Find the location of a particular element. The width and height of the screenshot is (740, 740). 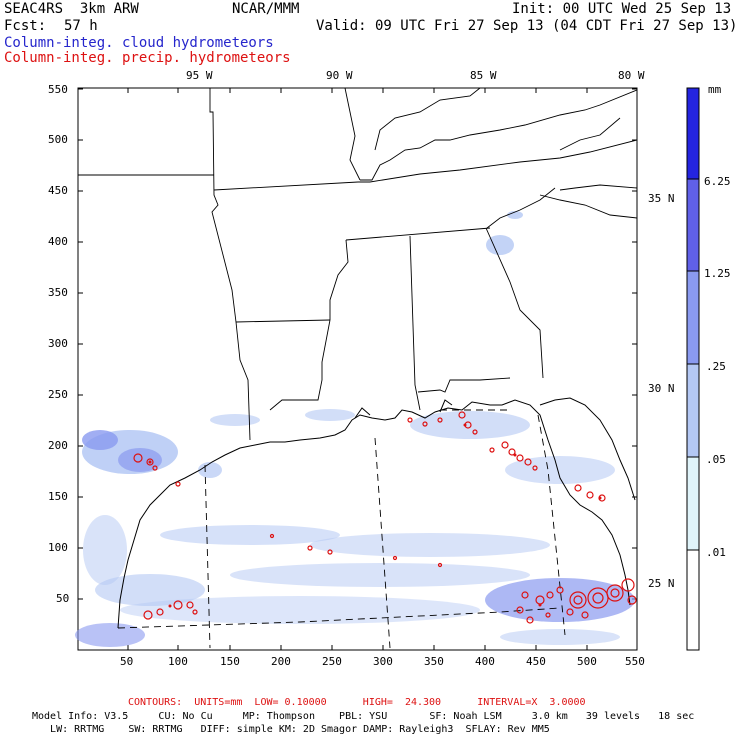

y-tick-50: 50 is located at coordinates (63, 598).